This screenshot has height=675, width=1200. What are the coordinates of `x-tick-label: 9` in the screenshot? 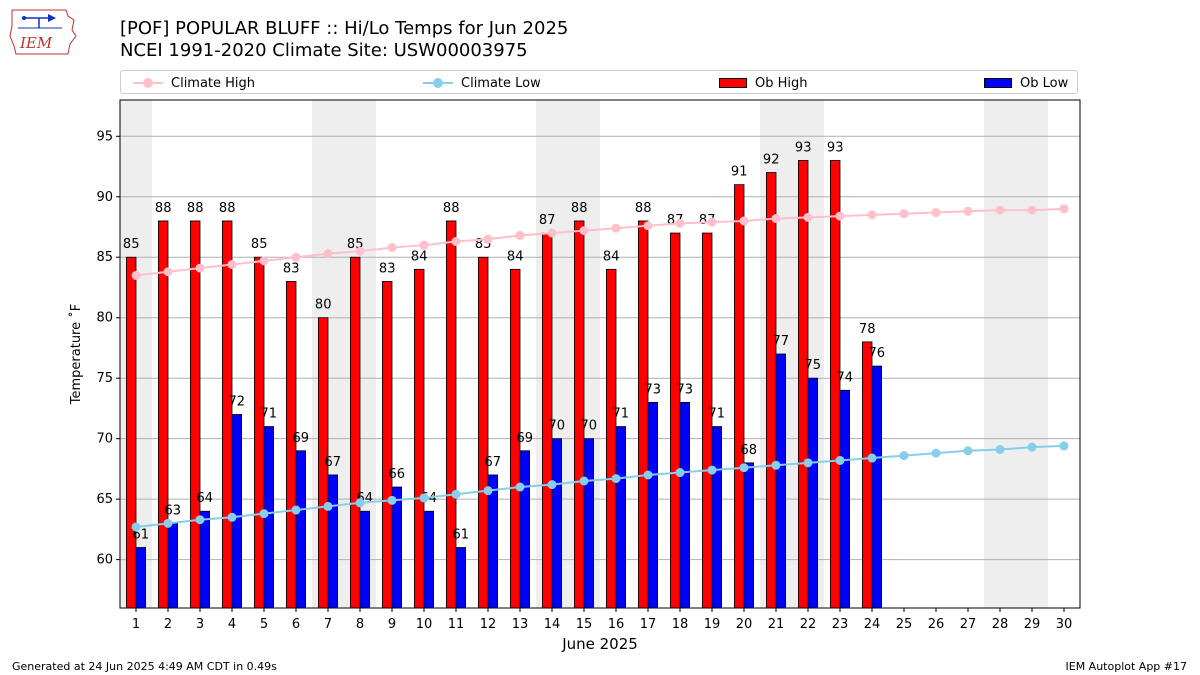 It's located at (392, 624).